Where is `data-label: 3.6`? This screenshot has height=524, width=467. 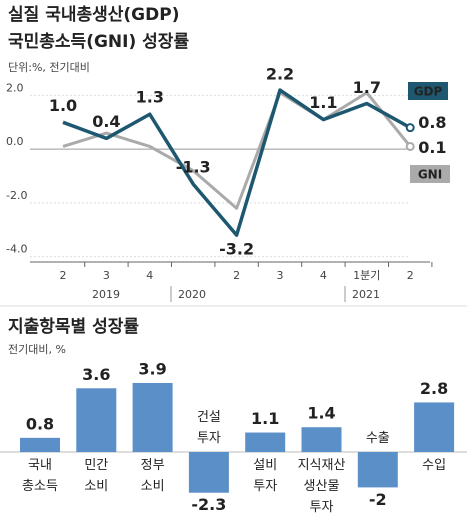 data-label: 3.6 is located at coordinates (96, 374).